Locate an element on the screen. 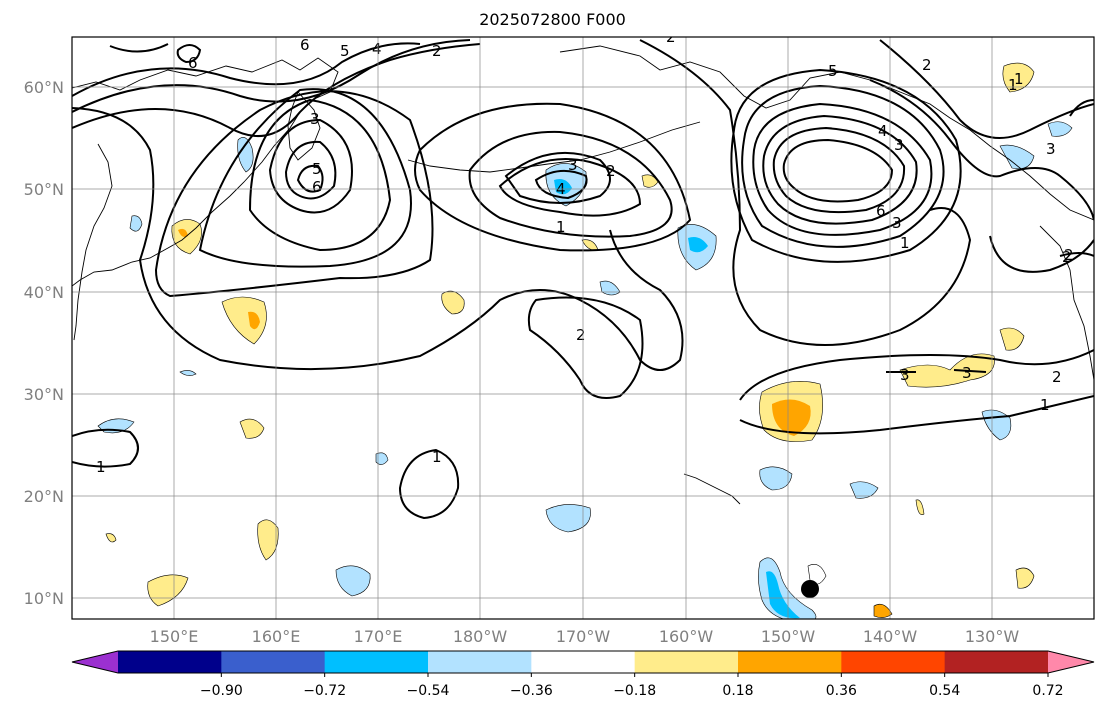 This screenshot has height=712, width=1105. lat-label: 50°N is located at coordinates (44, 189).